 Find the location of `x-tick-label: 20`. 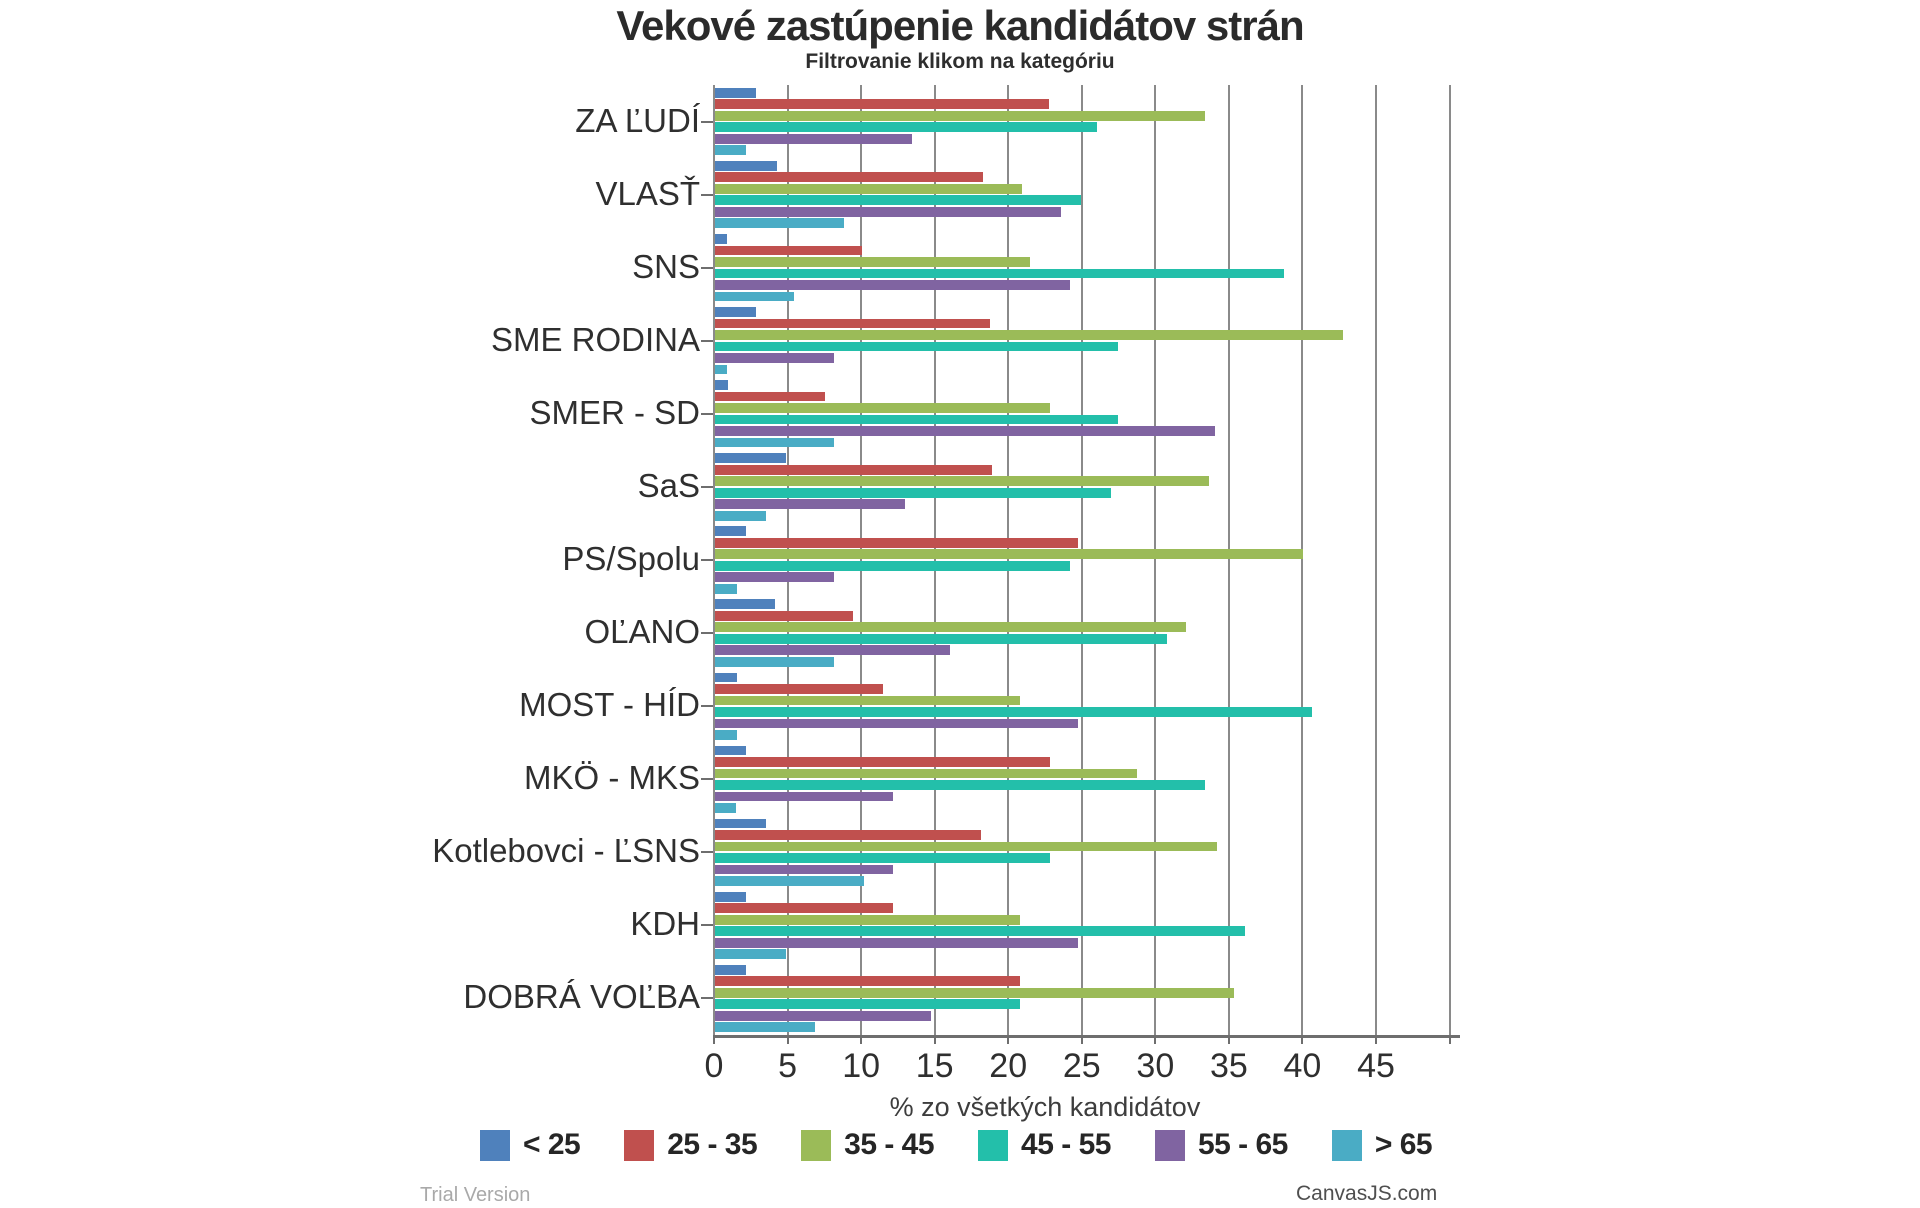

x-tick-label: 20 is located at coordinates (1008, 1066).